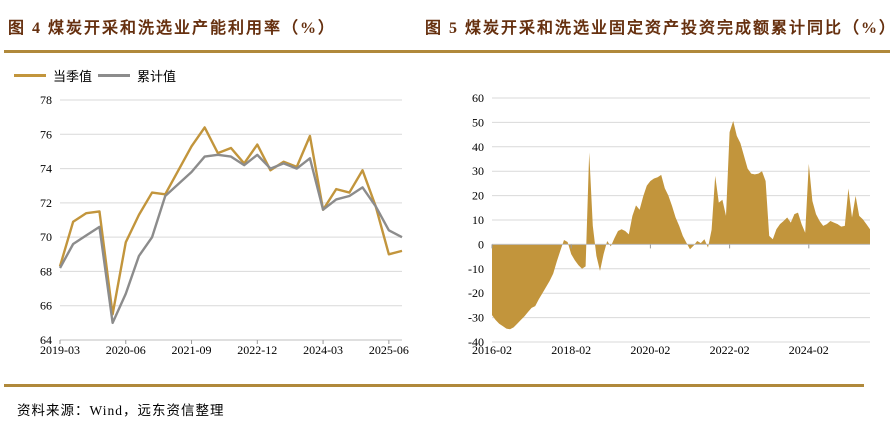 This screenshot has width=894, height=429. What do you see at coordinates (46, 169) in the screenshot?
I see `y-axis-tick-label: 74` at bounding box center [46, 169].